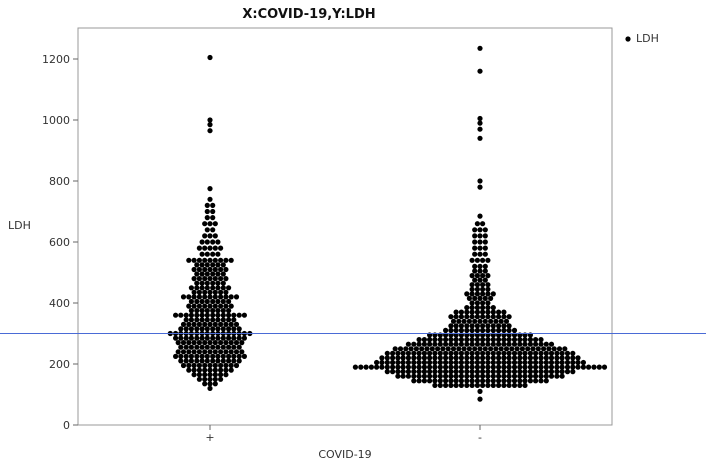 Image resolution: width=706 pixels, height=468 pixels. What do you see at coordinates (19, 225) in the screenshot?
I see `y-axis-label: LDH` at bounding box center [19, 225].